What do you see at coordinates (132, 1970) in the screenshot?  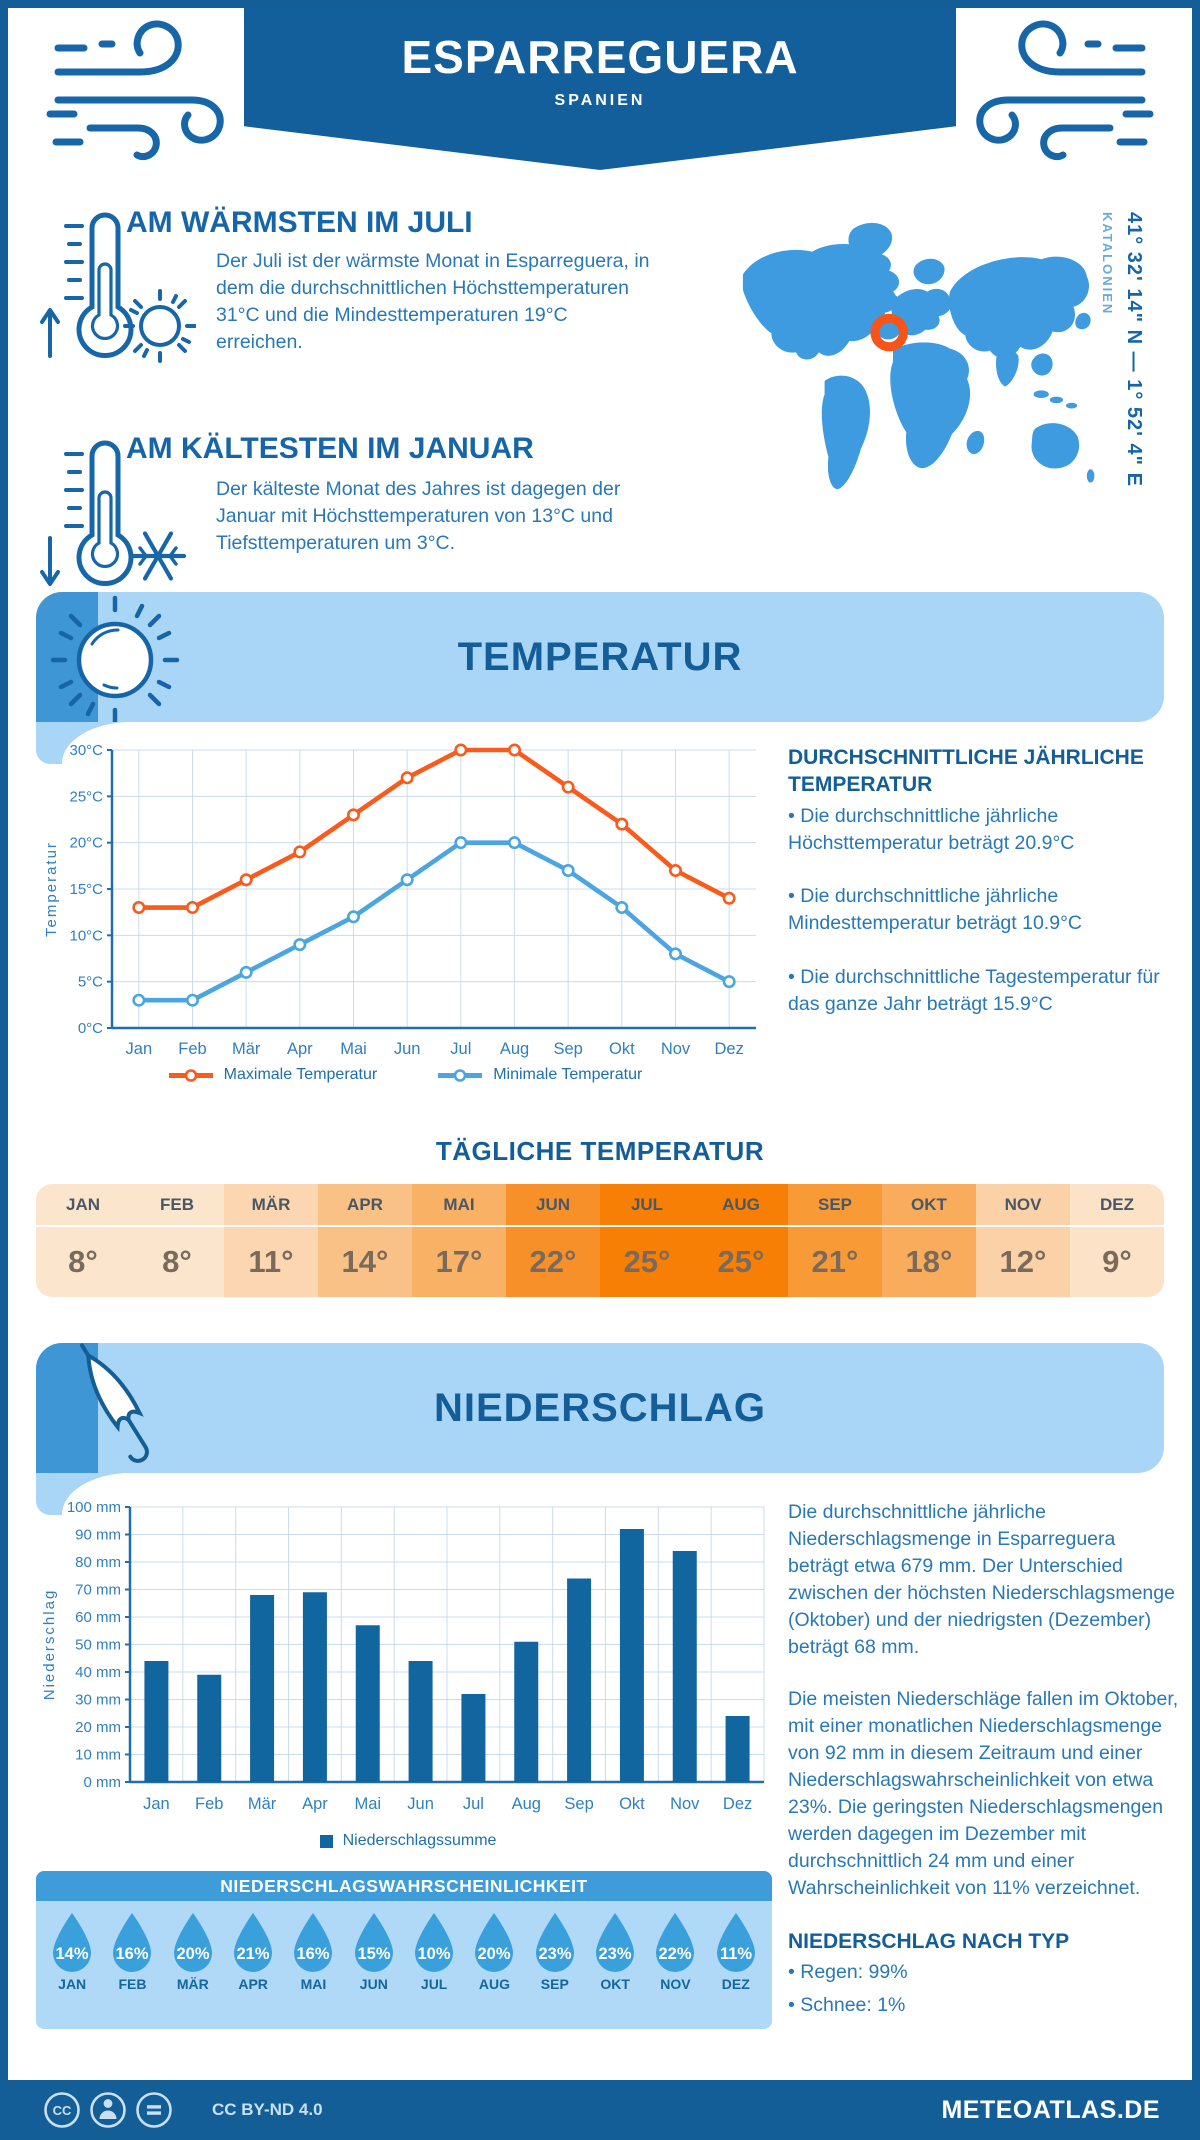 I see `probability-col-FEB: 16% FEB` at bounding box center [132, 1970].